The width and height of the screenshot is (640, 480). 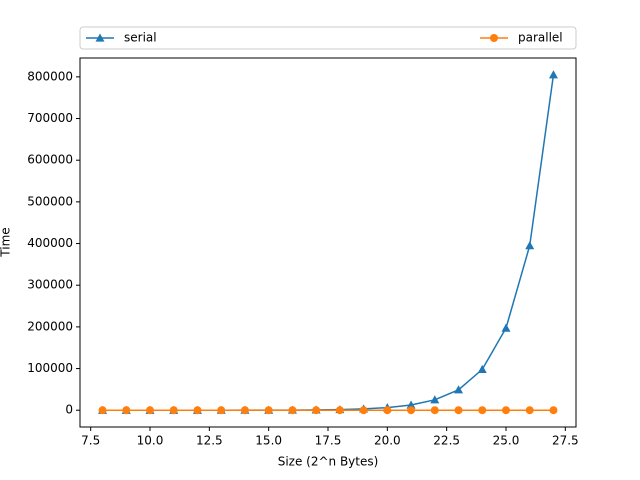 What do you see at coordinates (506, 441) in the screenshot?
I see `x-tick-label: 25.0` at bounding box center [506, 441].